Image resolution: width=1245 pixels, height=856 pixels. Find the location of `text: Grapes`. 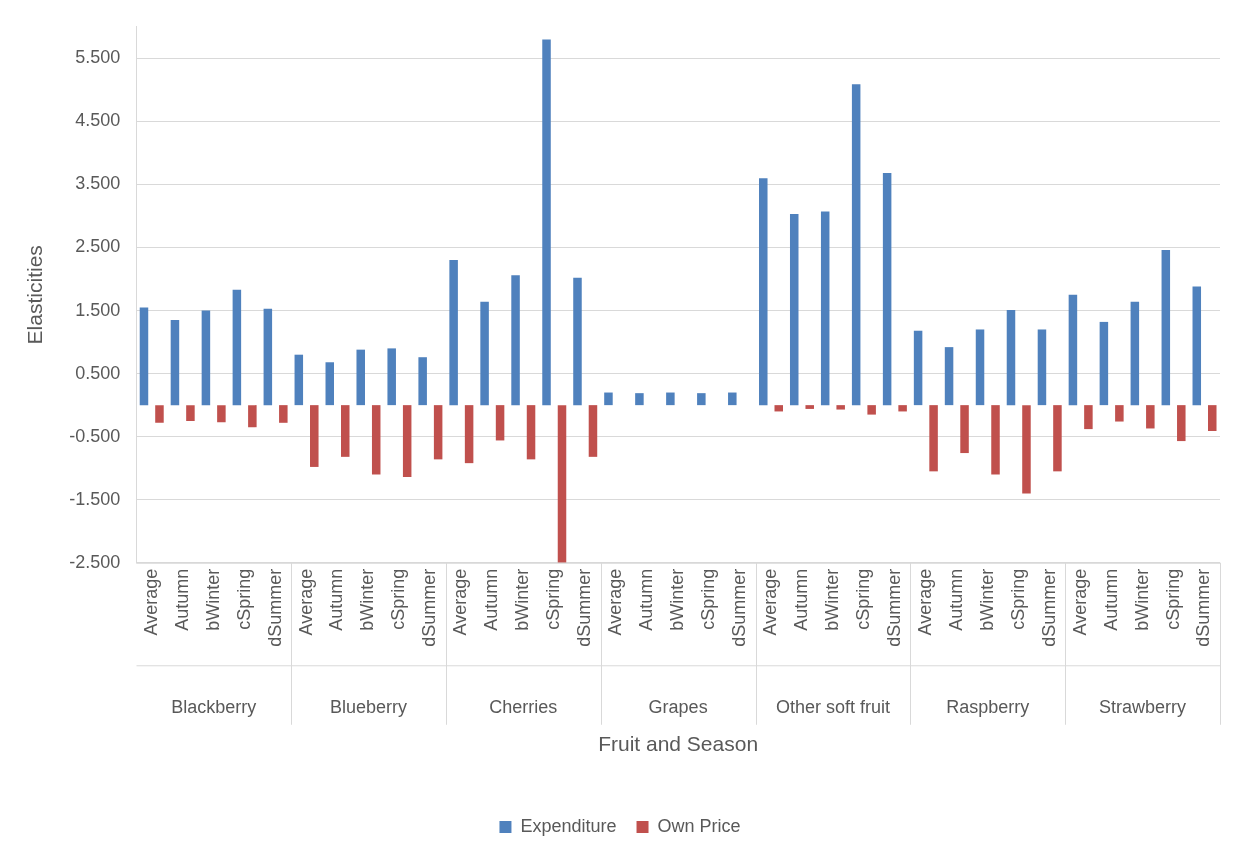

text: Grapes is located at coordinates (678, 706).